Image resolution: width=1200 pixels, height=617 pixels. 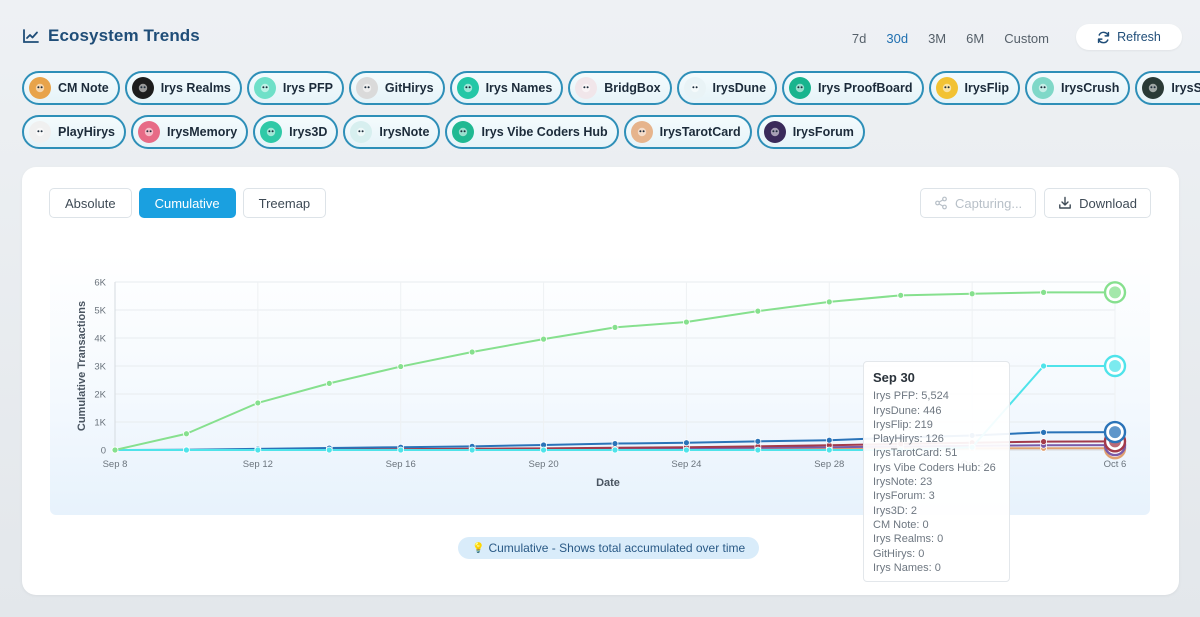 I want to click on range-30d: 30d, so click(x=897, y=38).